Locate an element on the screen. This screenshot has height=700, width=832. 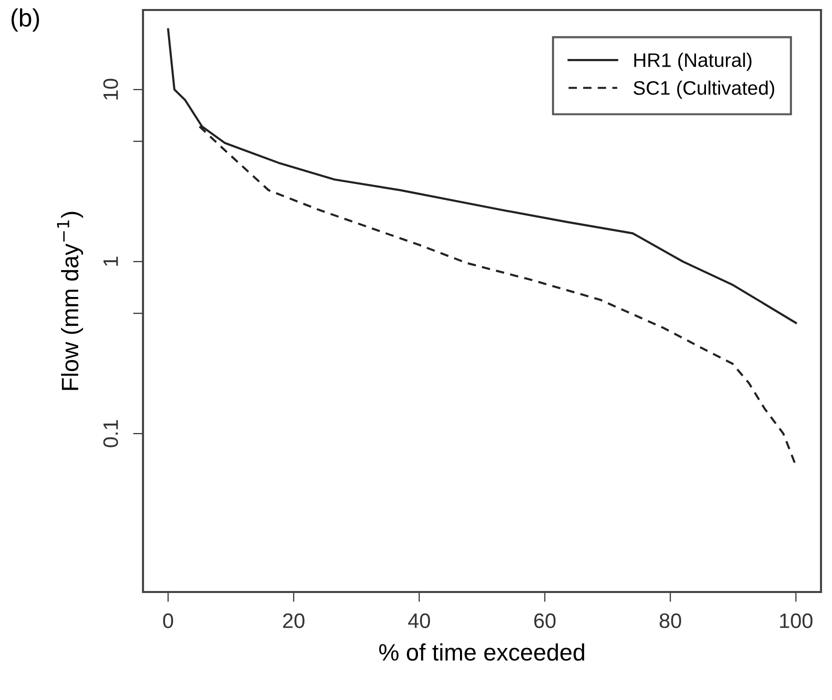
x-tick-label: 0 is located at coordinates (168, 620).